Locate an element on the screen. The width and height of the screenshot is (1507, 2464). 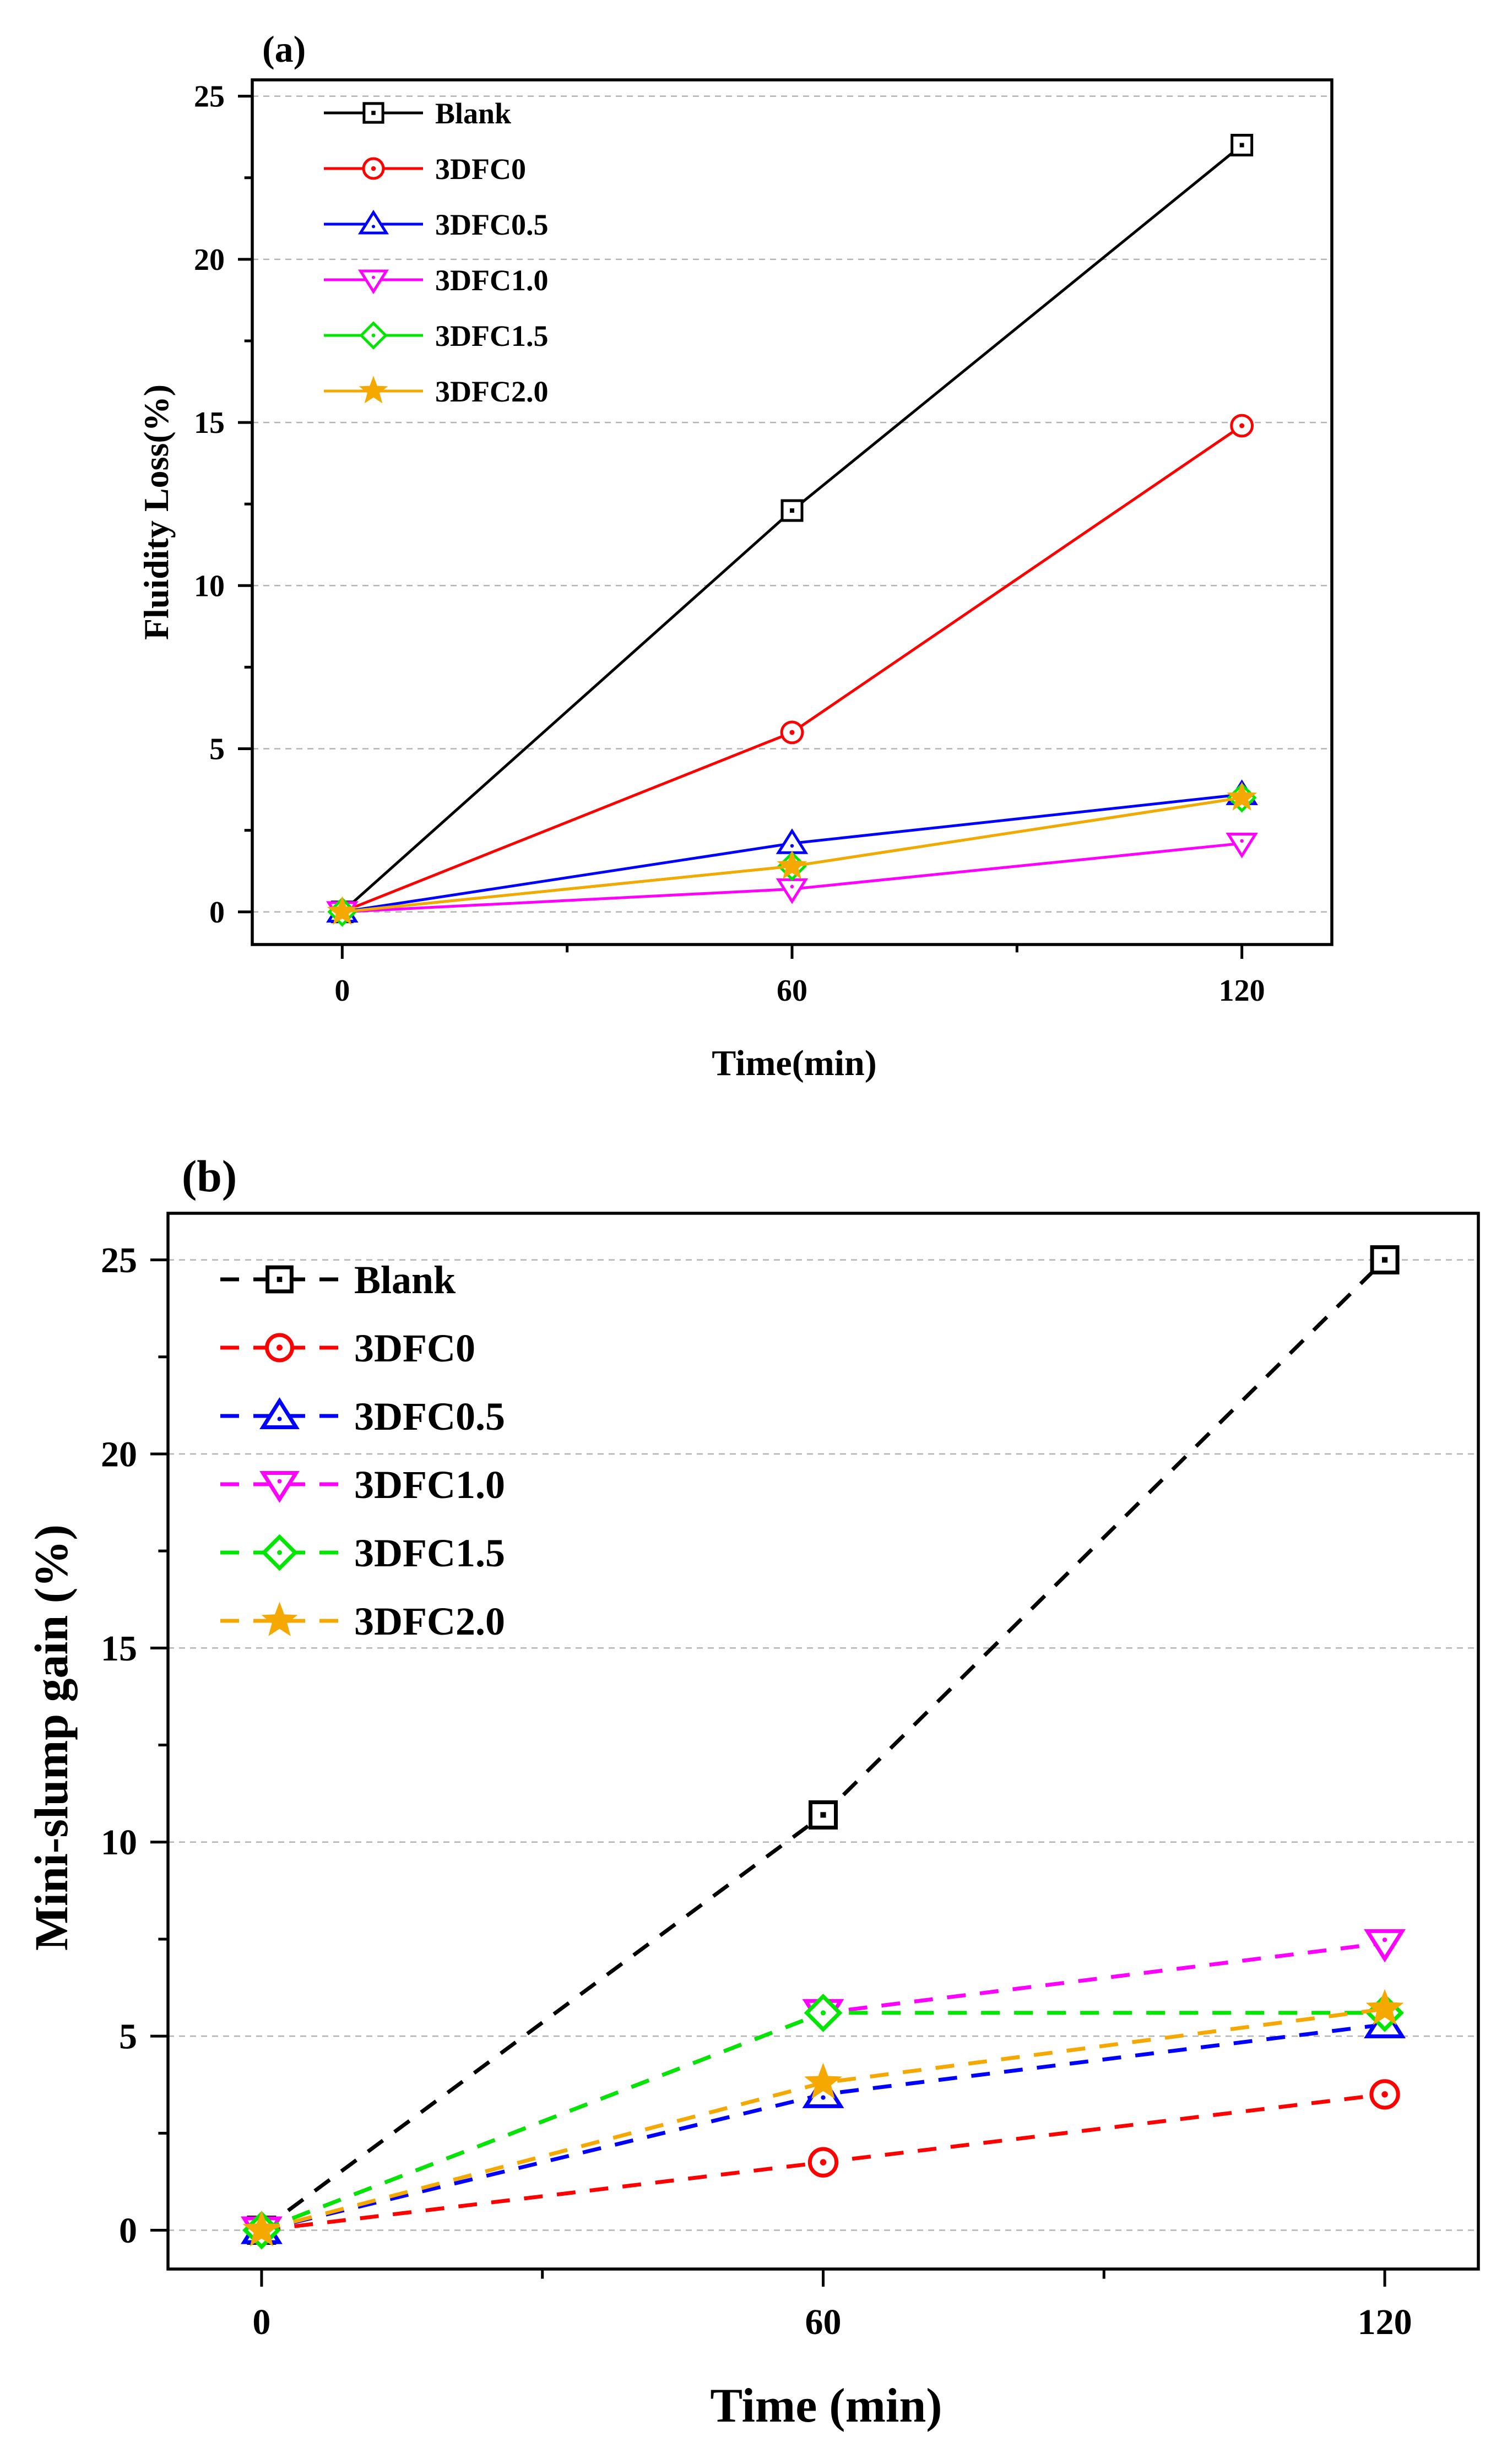
x-axis-title-b: Time (min) is located at coordinates (826, 2406).